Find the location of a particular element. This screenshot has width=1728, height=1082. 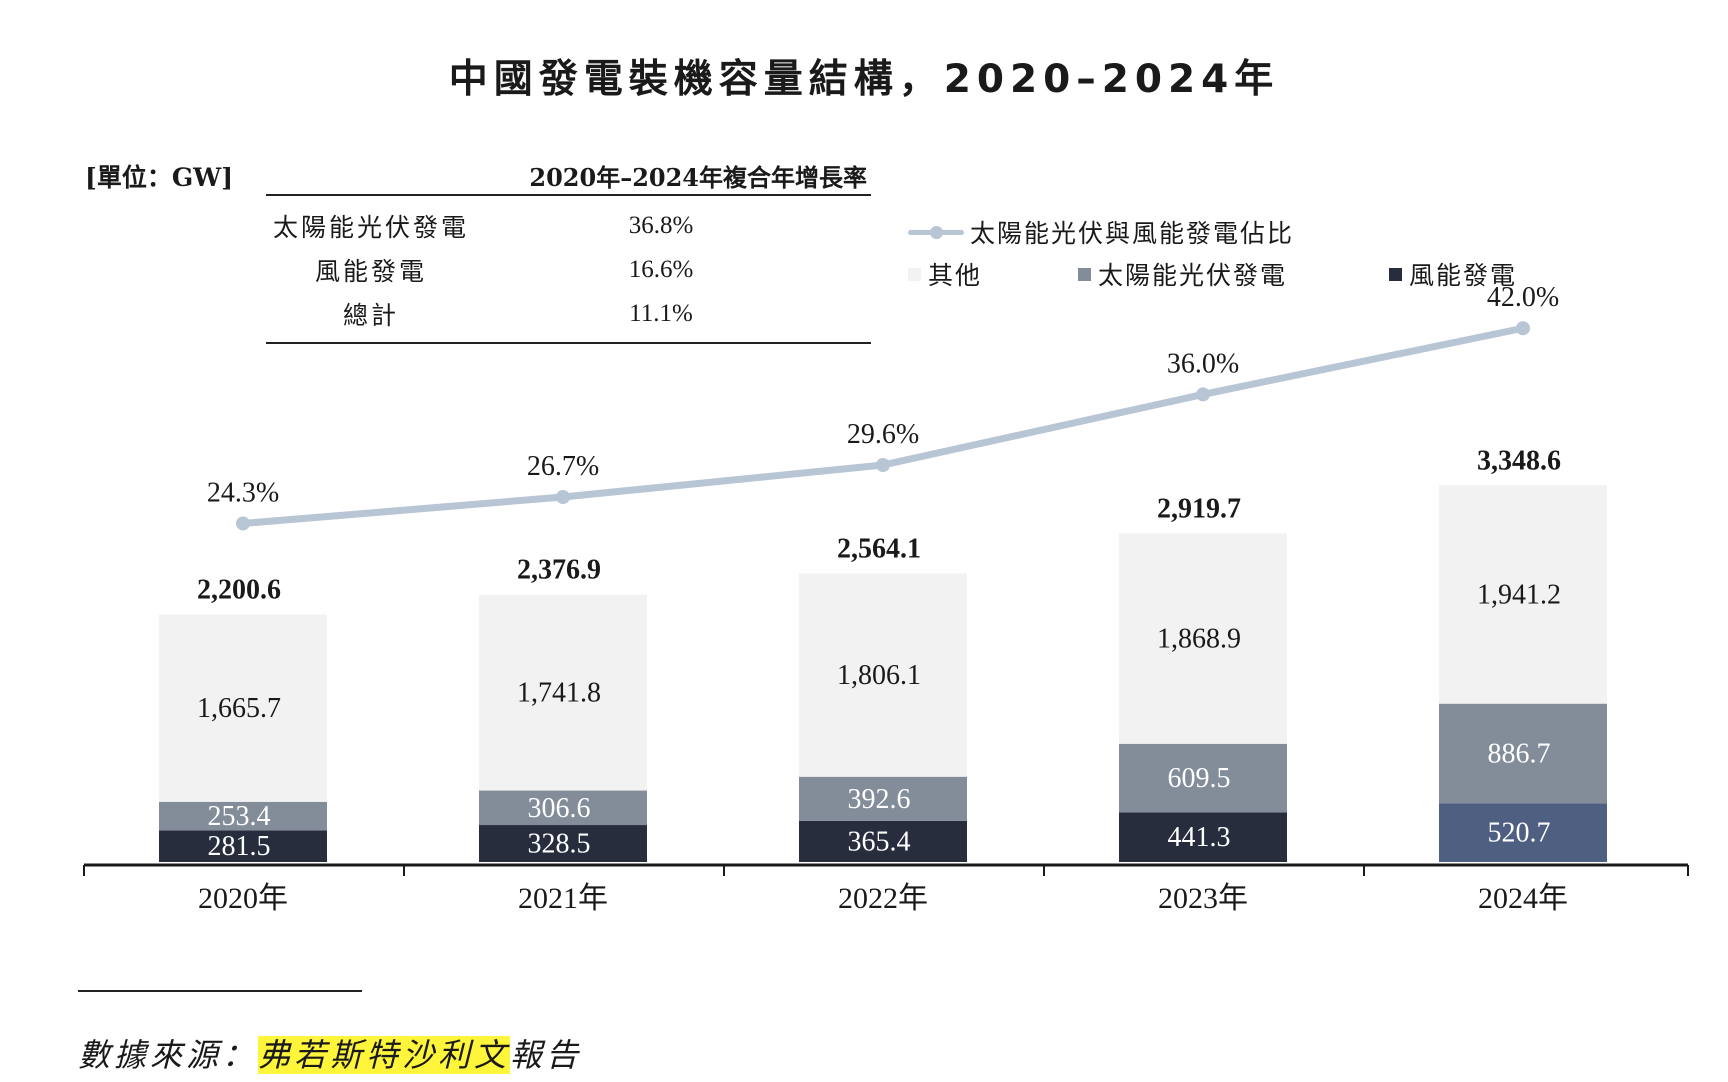

legend-label-wind: 風能發電 is located at coordinates (1463, 275).